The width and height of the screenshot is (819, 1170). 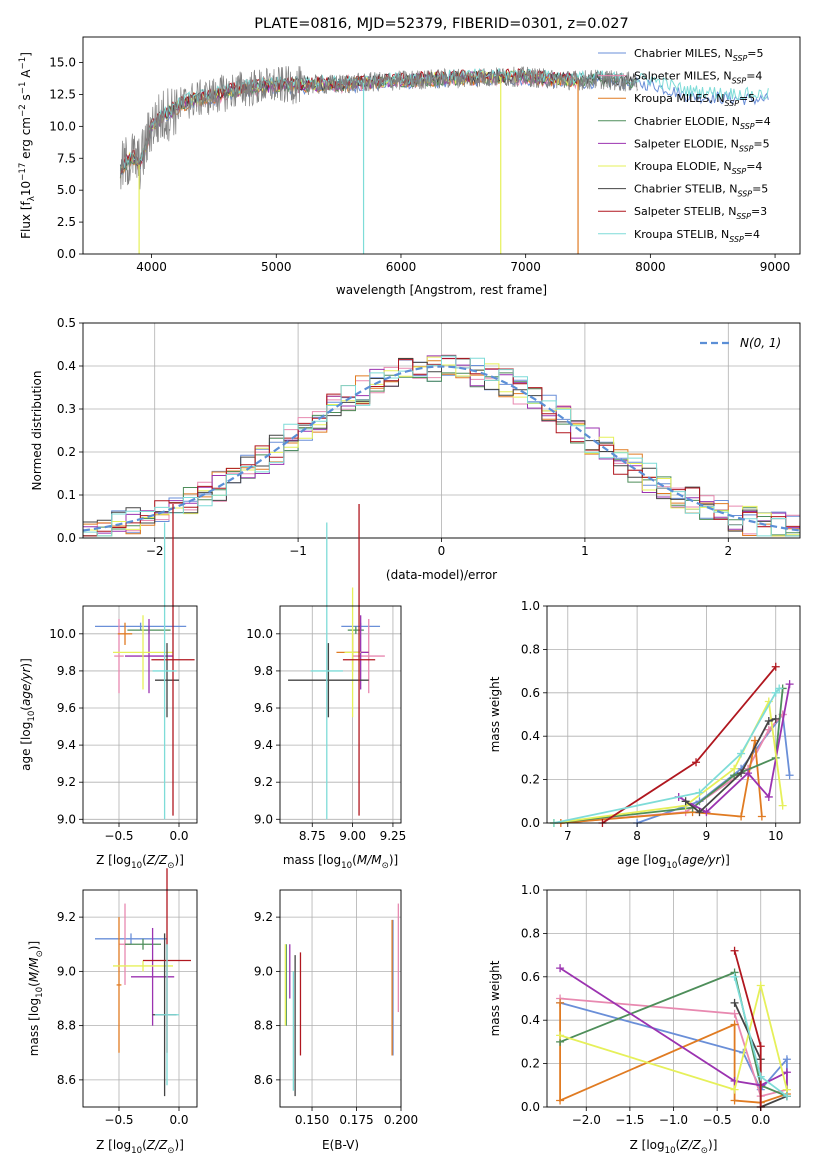 I want to click on legend-label: Kroupa STELIB, NSSP=4, so click(x=697, y=236).